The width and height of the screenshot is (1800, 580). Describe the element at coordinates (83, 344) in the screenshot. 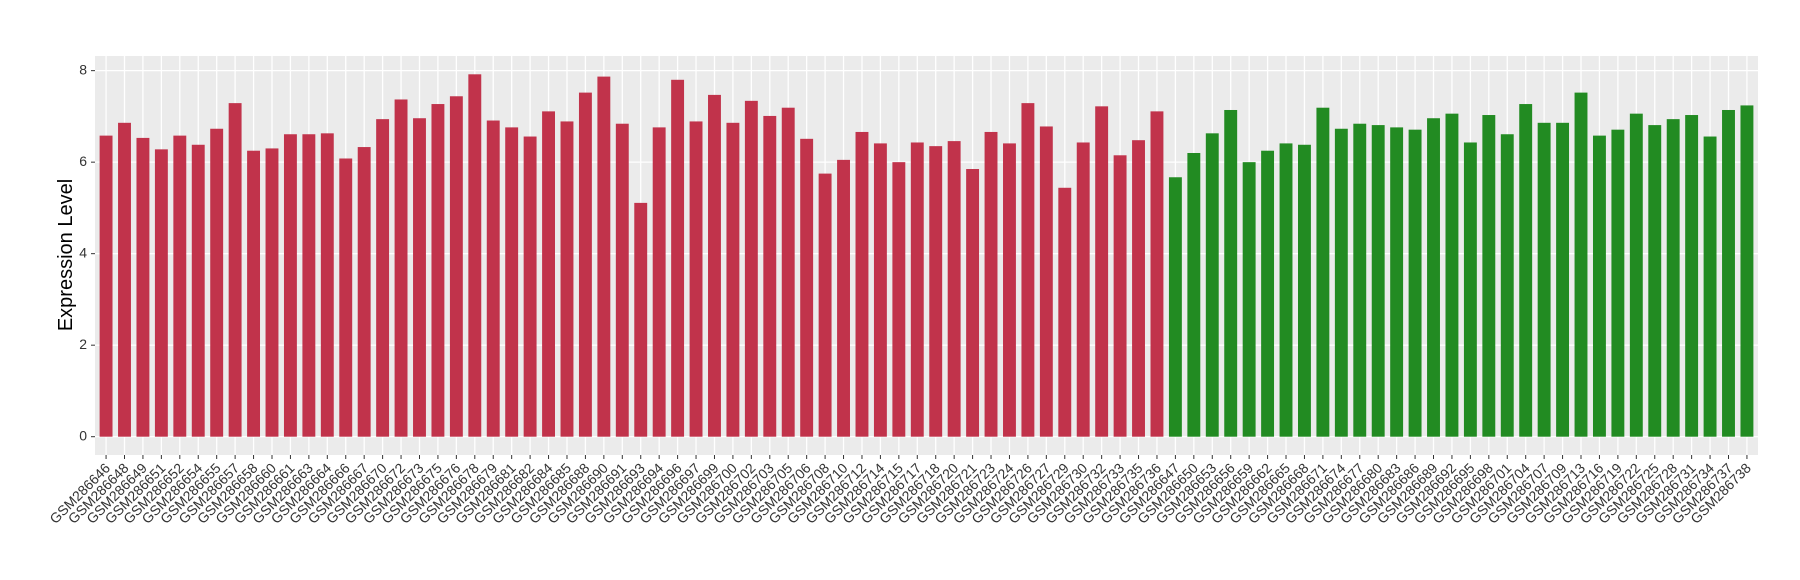

I see `y-tick-label: 2` at that location.